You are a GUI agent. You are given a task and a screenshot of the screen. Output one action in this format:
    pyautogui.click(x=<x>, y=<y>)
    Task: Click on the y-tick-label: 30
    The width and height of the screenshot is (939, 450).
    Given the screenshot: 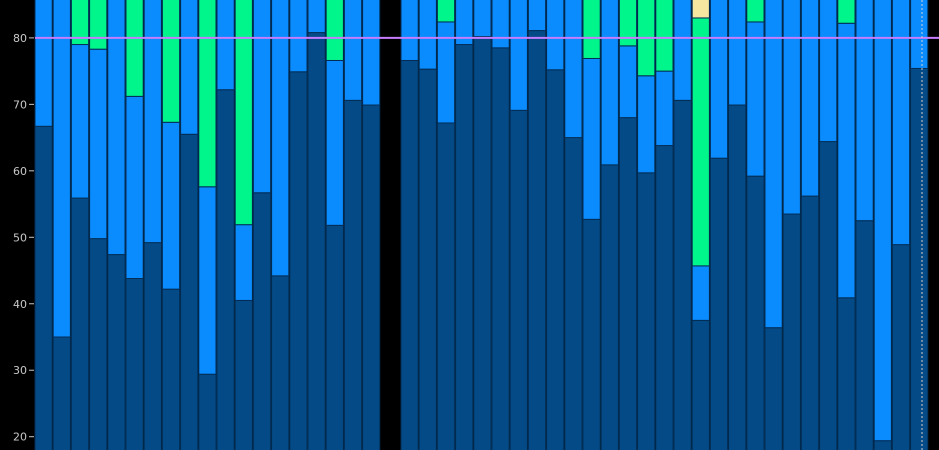 What is the action you would take?
    pyautogui.click(x=20, y=370)
    